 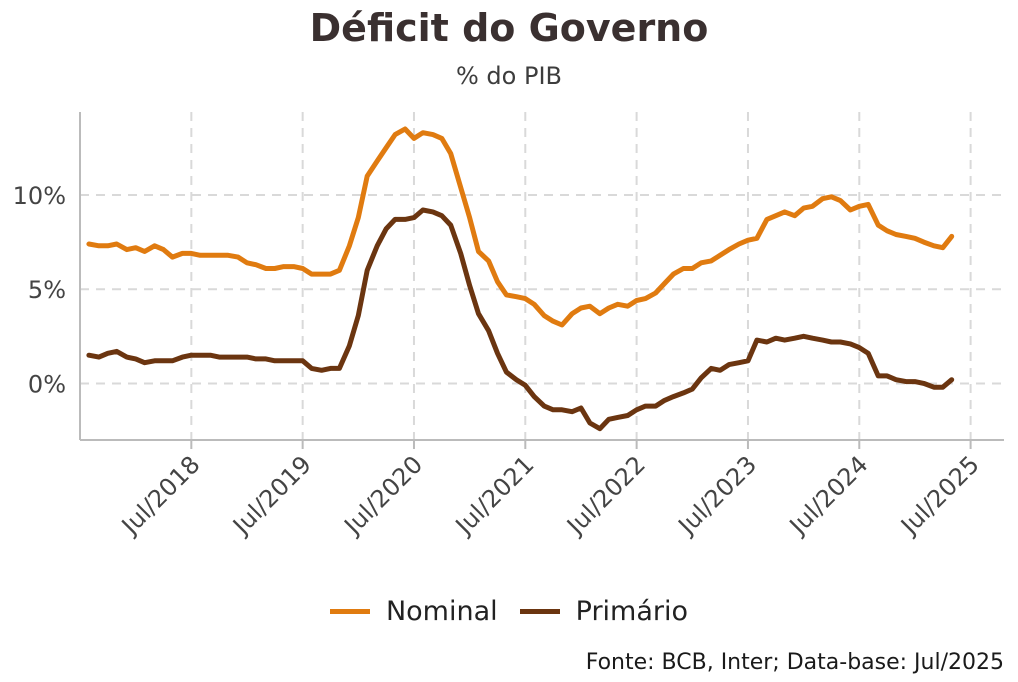 What do you see at coordinates (509, 611) in the screenshot?
I see `legend: Nominal Primário` at bounding box center [509, 611].